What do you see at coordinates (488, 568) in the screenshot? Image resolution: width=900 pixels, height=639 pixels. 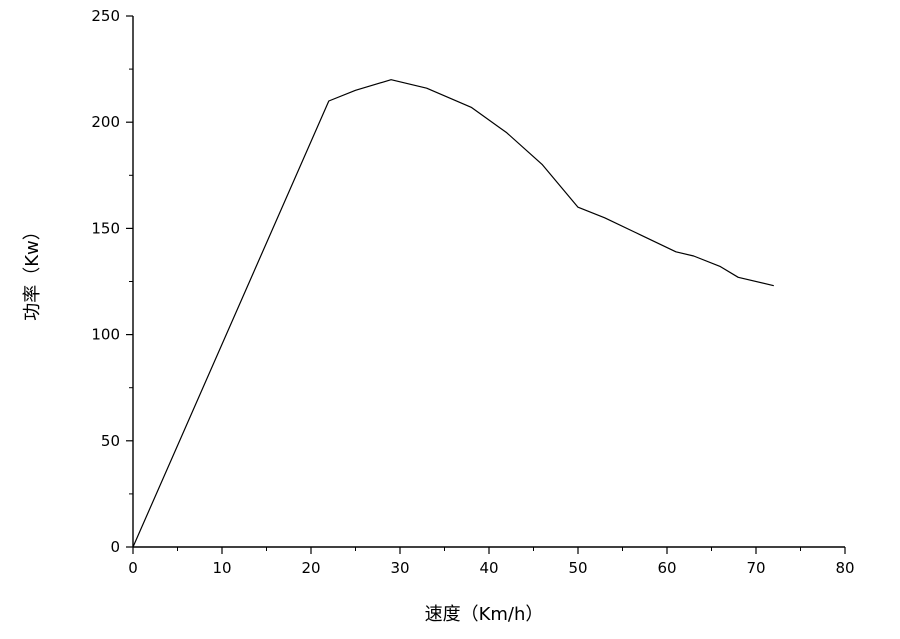 I see `x-tick-label: 40` at bounding box center [488, 568].